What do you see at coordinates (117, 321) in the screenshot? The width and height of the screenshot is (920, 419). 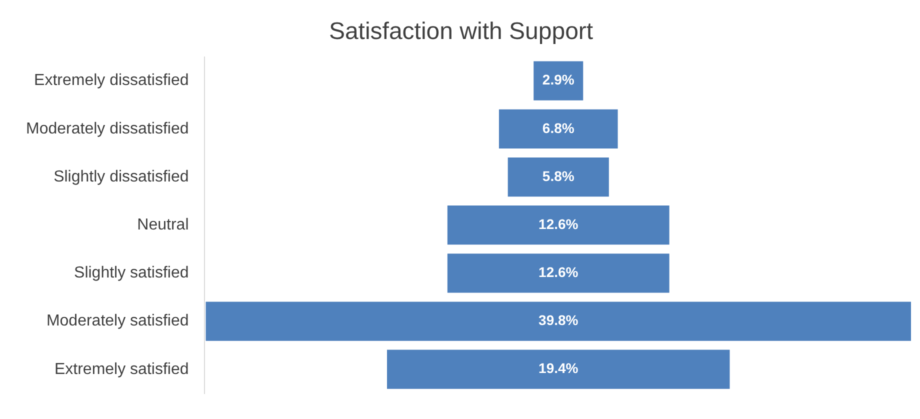 I see `category-label: Moderately satisfied` at bounding box center [117, 321].